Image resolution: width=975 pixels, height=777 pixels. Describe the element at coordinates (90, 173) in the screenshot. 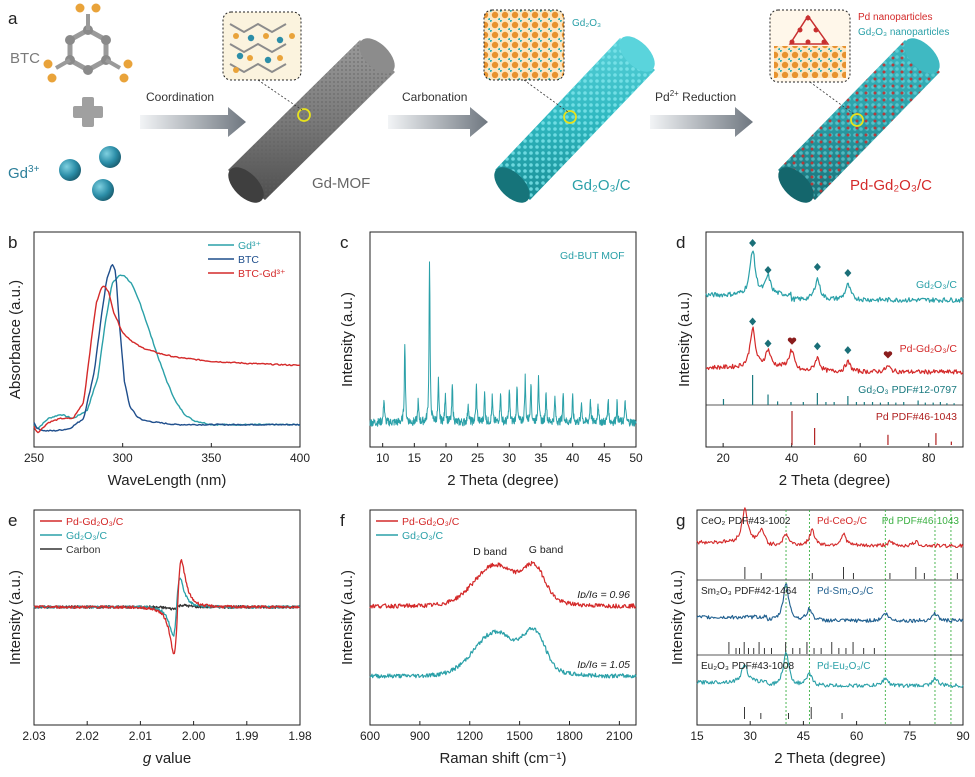

I see `gd-ion-icon` at that location.